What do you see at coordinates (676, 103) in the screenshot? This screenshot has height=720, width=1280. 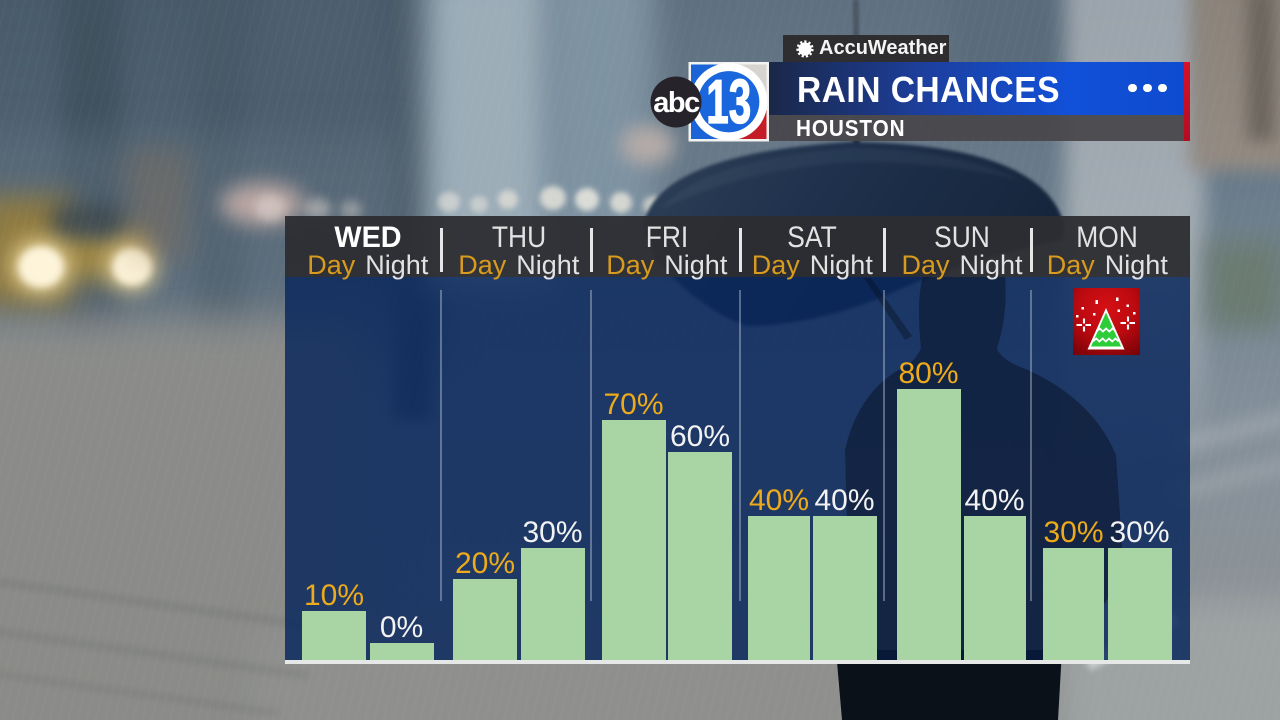 I see `svg-text: abc` at bounding box center [676, 103].